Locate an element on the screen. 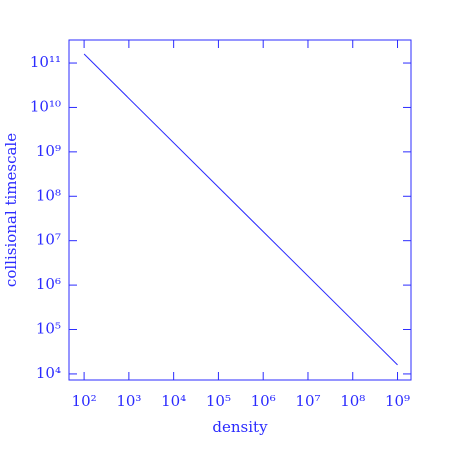 Image resolution: width=450 pixels, height=450 pixels. y-tick-label: 10¹⁰ is located at coordinates (45, 106).